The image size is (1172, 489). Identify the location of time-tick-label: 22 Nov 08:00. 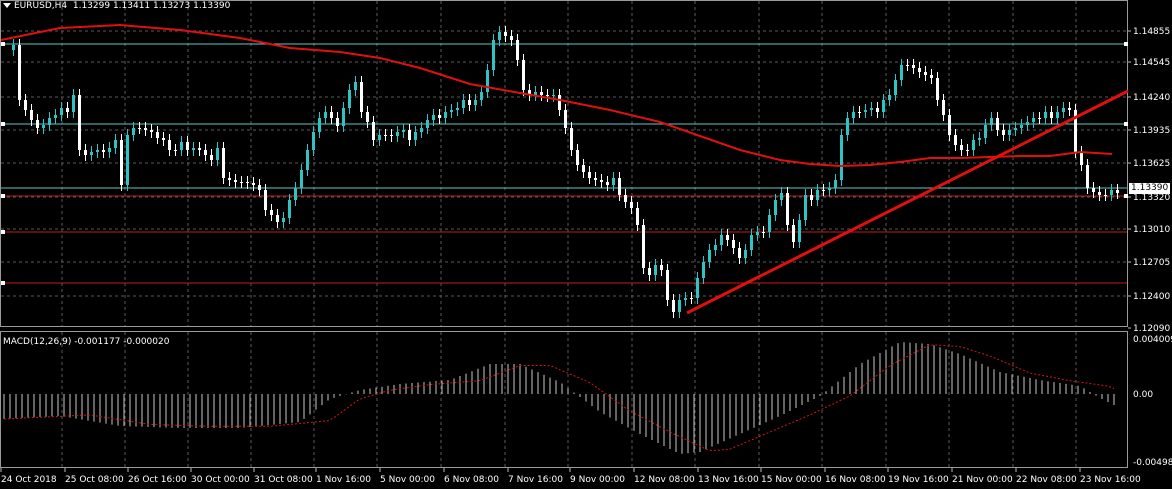
(1046, 480).